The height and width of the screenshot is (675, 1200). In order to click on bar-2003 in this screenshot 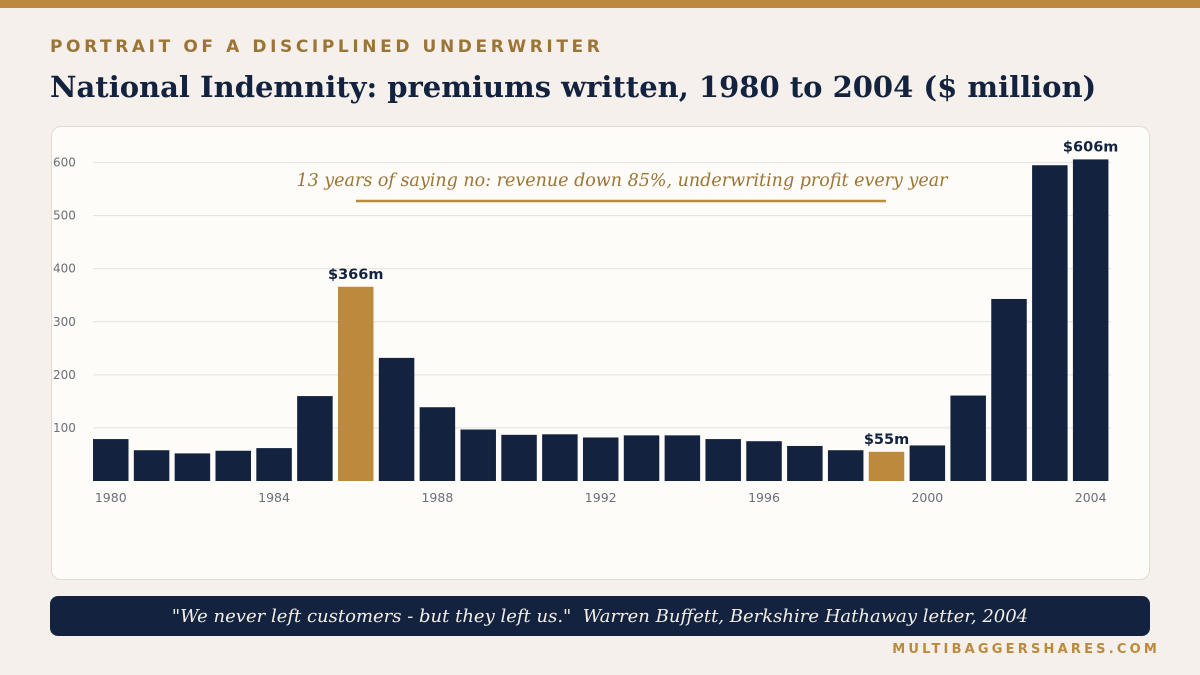, I will do `click(1050, 323)`.